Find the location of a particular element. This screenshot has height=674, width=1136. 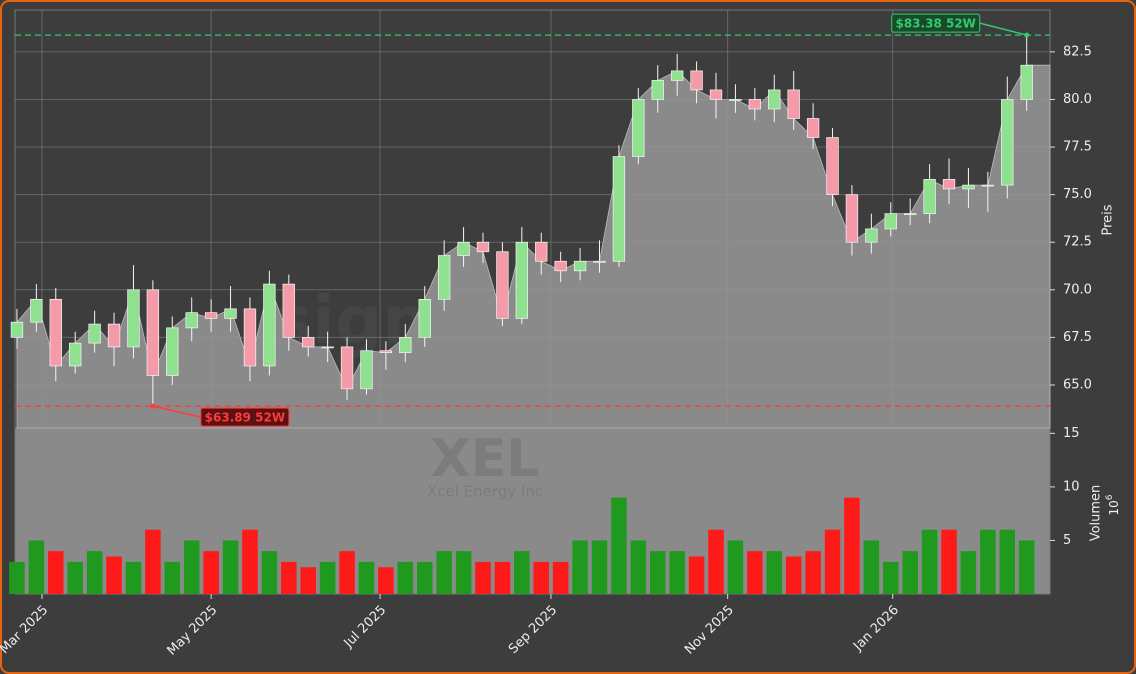

y-tick-label: 5 is located at coordinates (1067, 540).